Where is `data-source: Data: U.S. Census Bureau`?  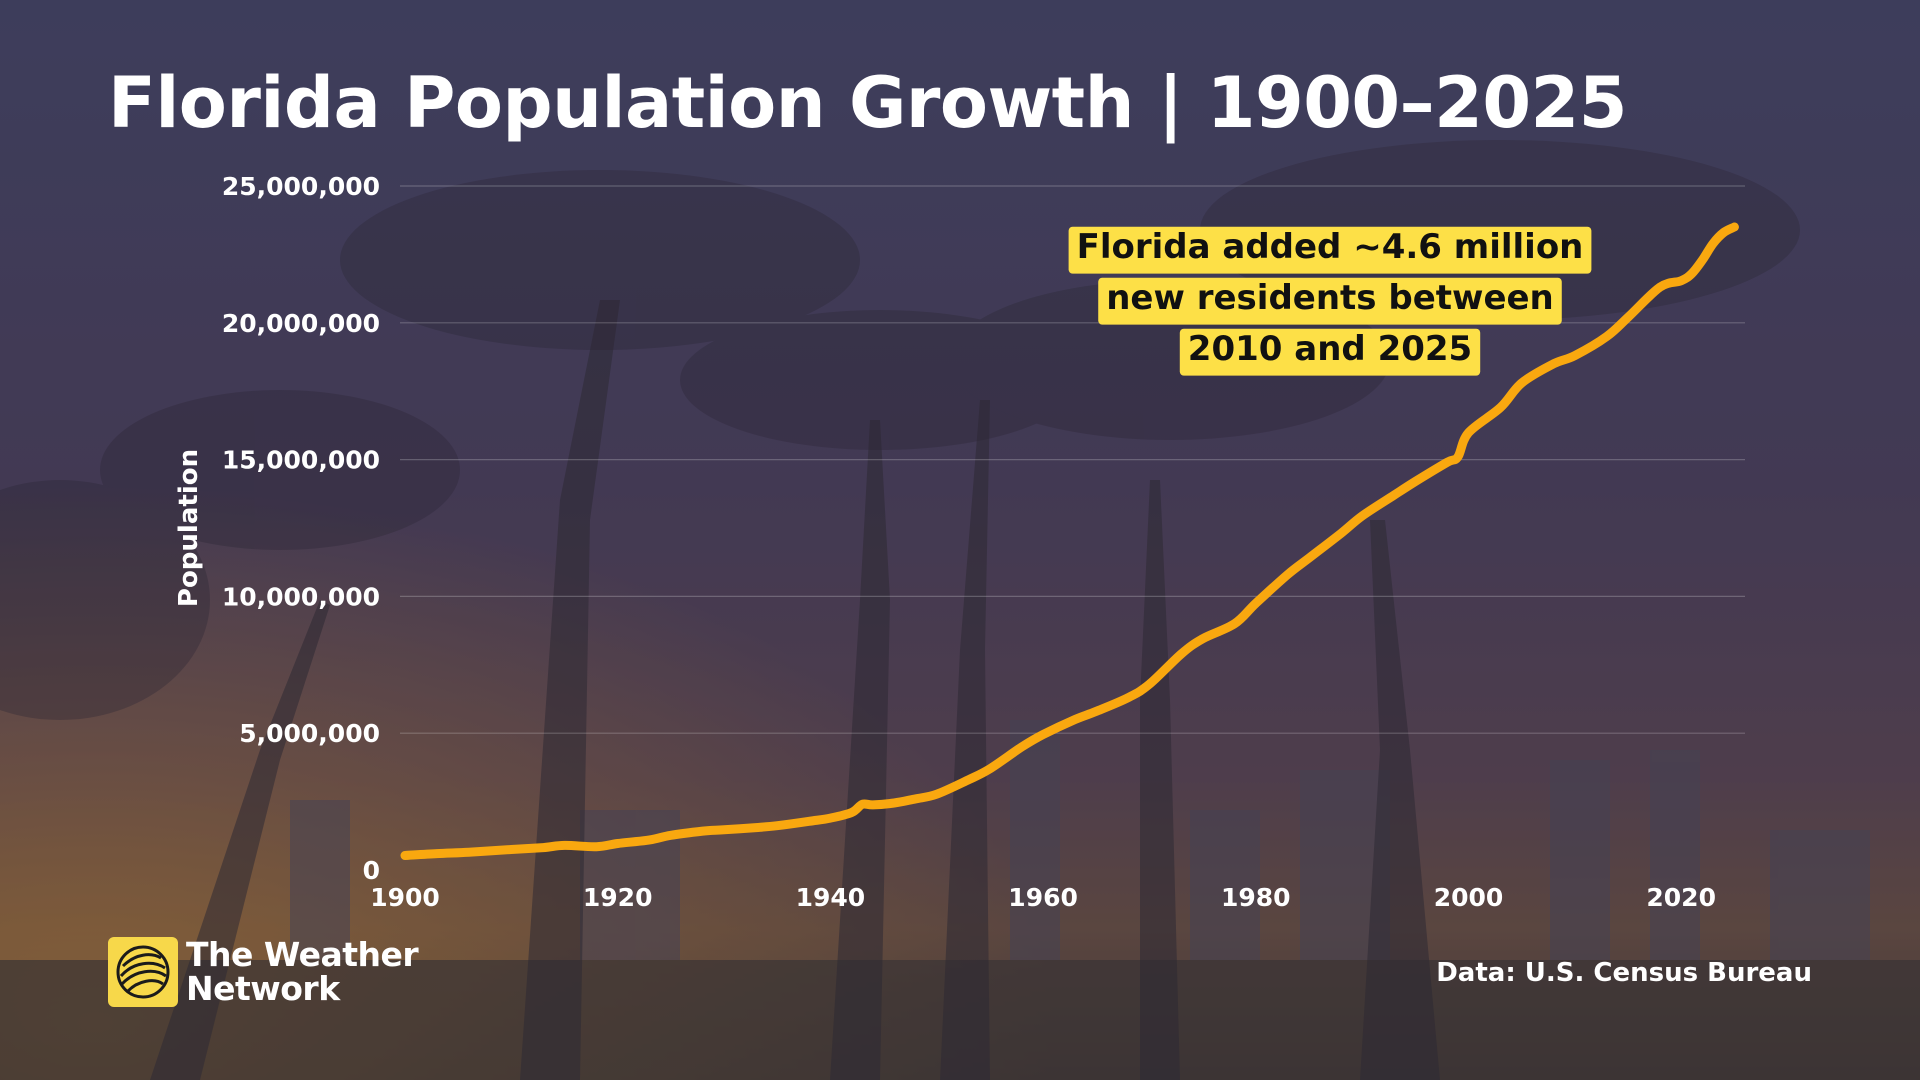
data-source: Data: U.S. Census Bureau is located at coordinates (1624, 973).